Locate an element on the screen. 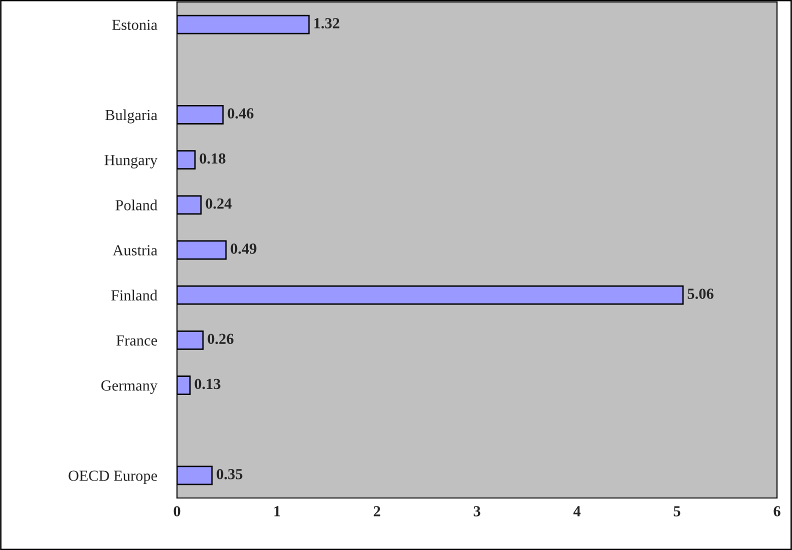 The width and height of the screenshot is (792, 550). data-label: 0.24 is located at coordinates (219, 203).